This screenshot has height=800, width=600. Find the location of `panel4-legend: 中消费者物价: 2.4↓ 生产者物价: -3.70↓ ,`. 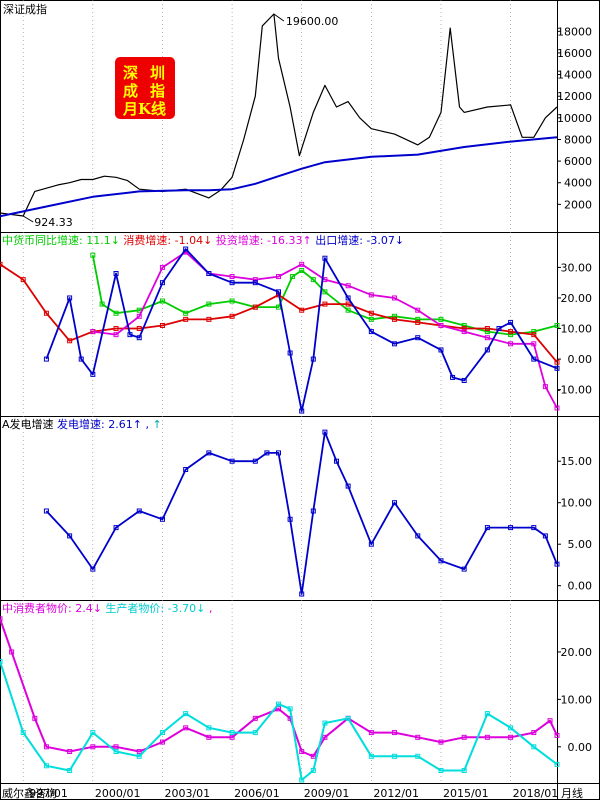

panel4-legend: 中消费者物价: 2.4↓ 生产者物价: -3.70↓ , is located at coordinates (107, 608).